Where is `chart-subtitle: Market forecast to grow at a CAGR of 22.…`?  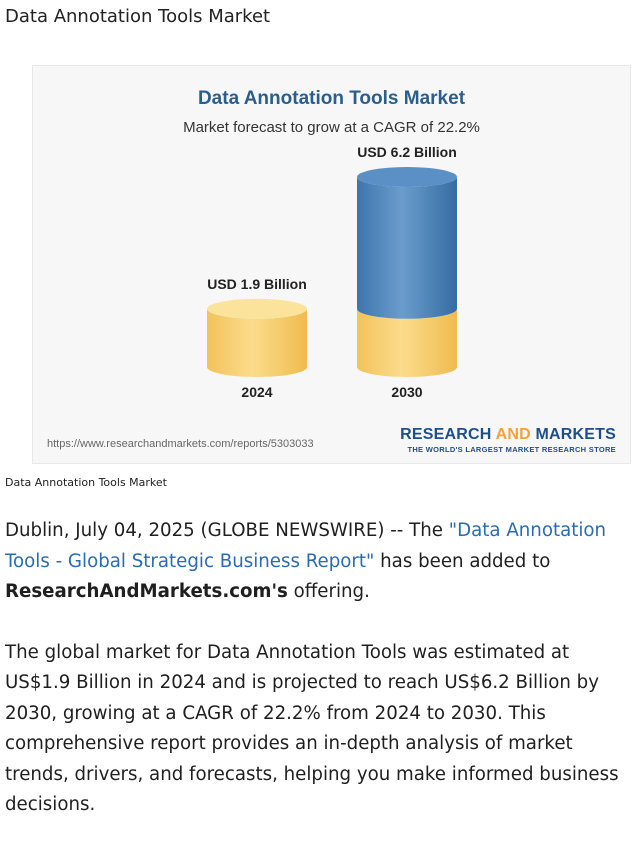 chart-subtitle: Market forecast to grow at a CAGR of 22.… is located at coordinates (331, 127).